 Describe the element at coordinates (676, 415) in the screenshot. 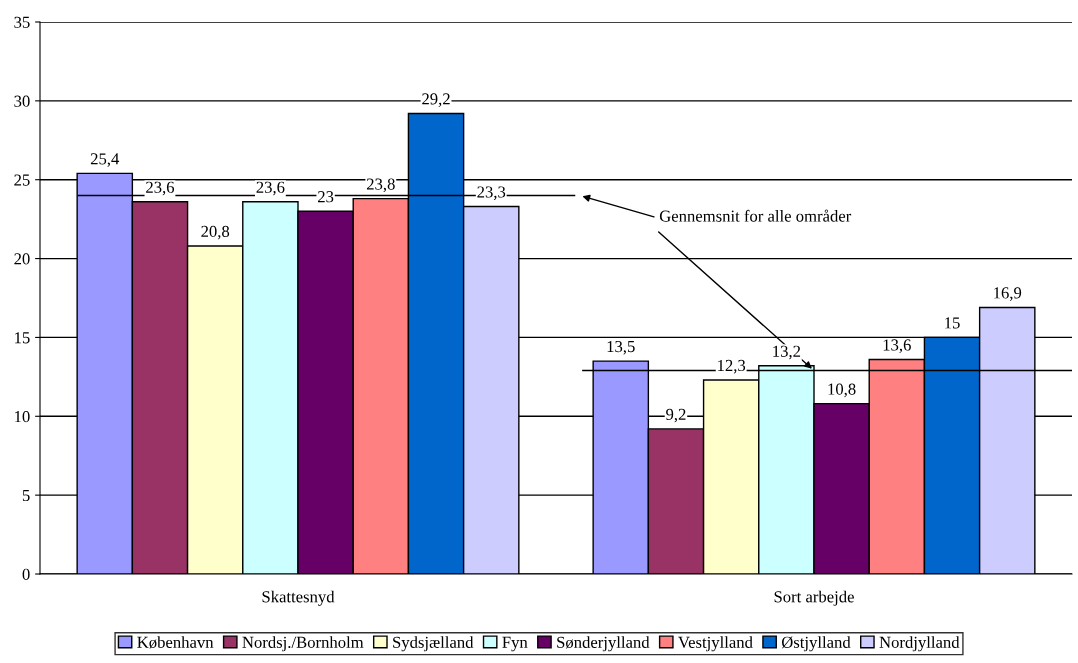

I see `data-label: 9,2` at that location.